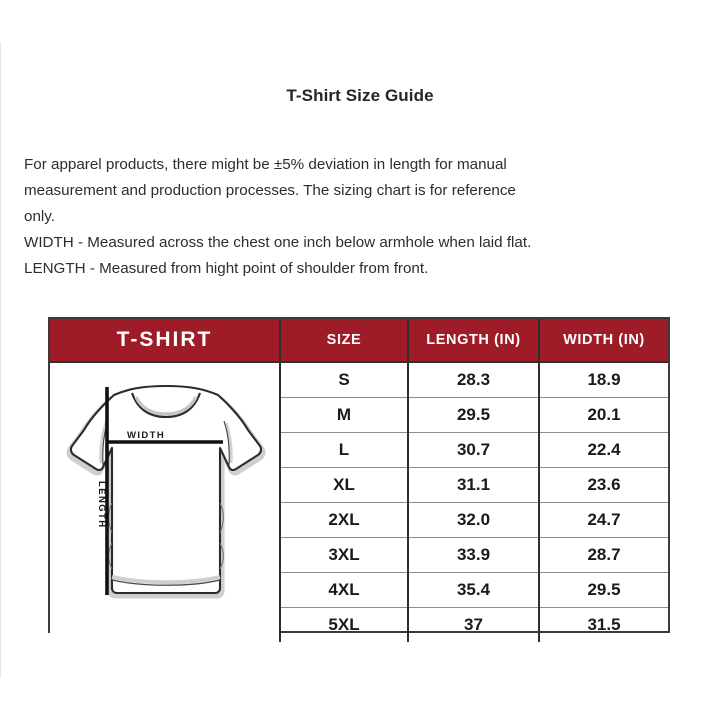  I want to click on table-header-length: LENGTH (IN), so click(474, 341).